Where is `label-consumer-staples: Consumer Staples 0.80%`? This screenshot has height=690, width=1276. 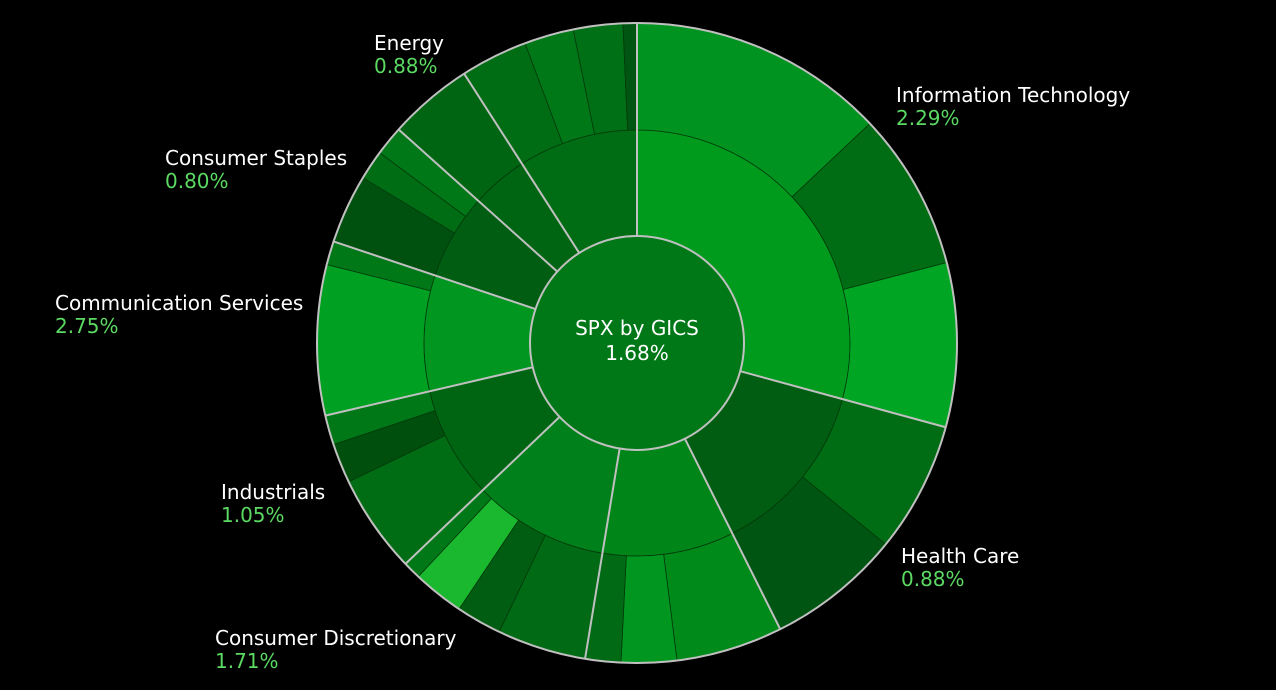
label-consumer-staples: Consumer Staples 0.80% is located at coordinates (256, 170).